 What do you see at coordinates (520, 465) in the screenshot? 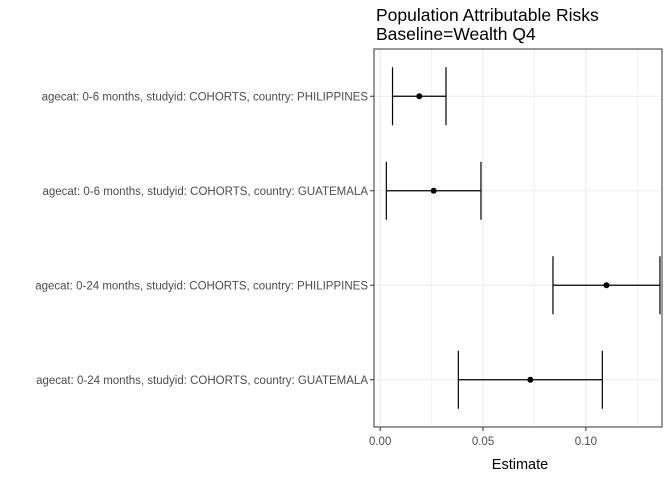
I see `x-axis-title: Estimate` at bounding box center [520, 465].